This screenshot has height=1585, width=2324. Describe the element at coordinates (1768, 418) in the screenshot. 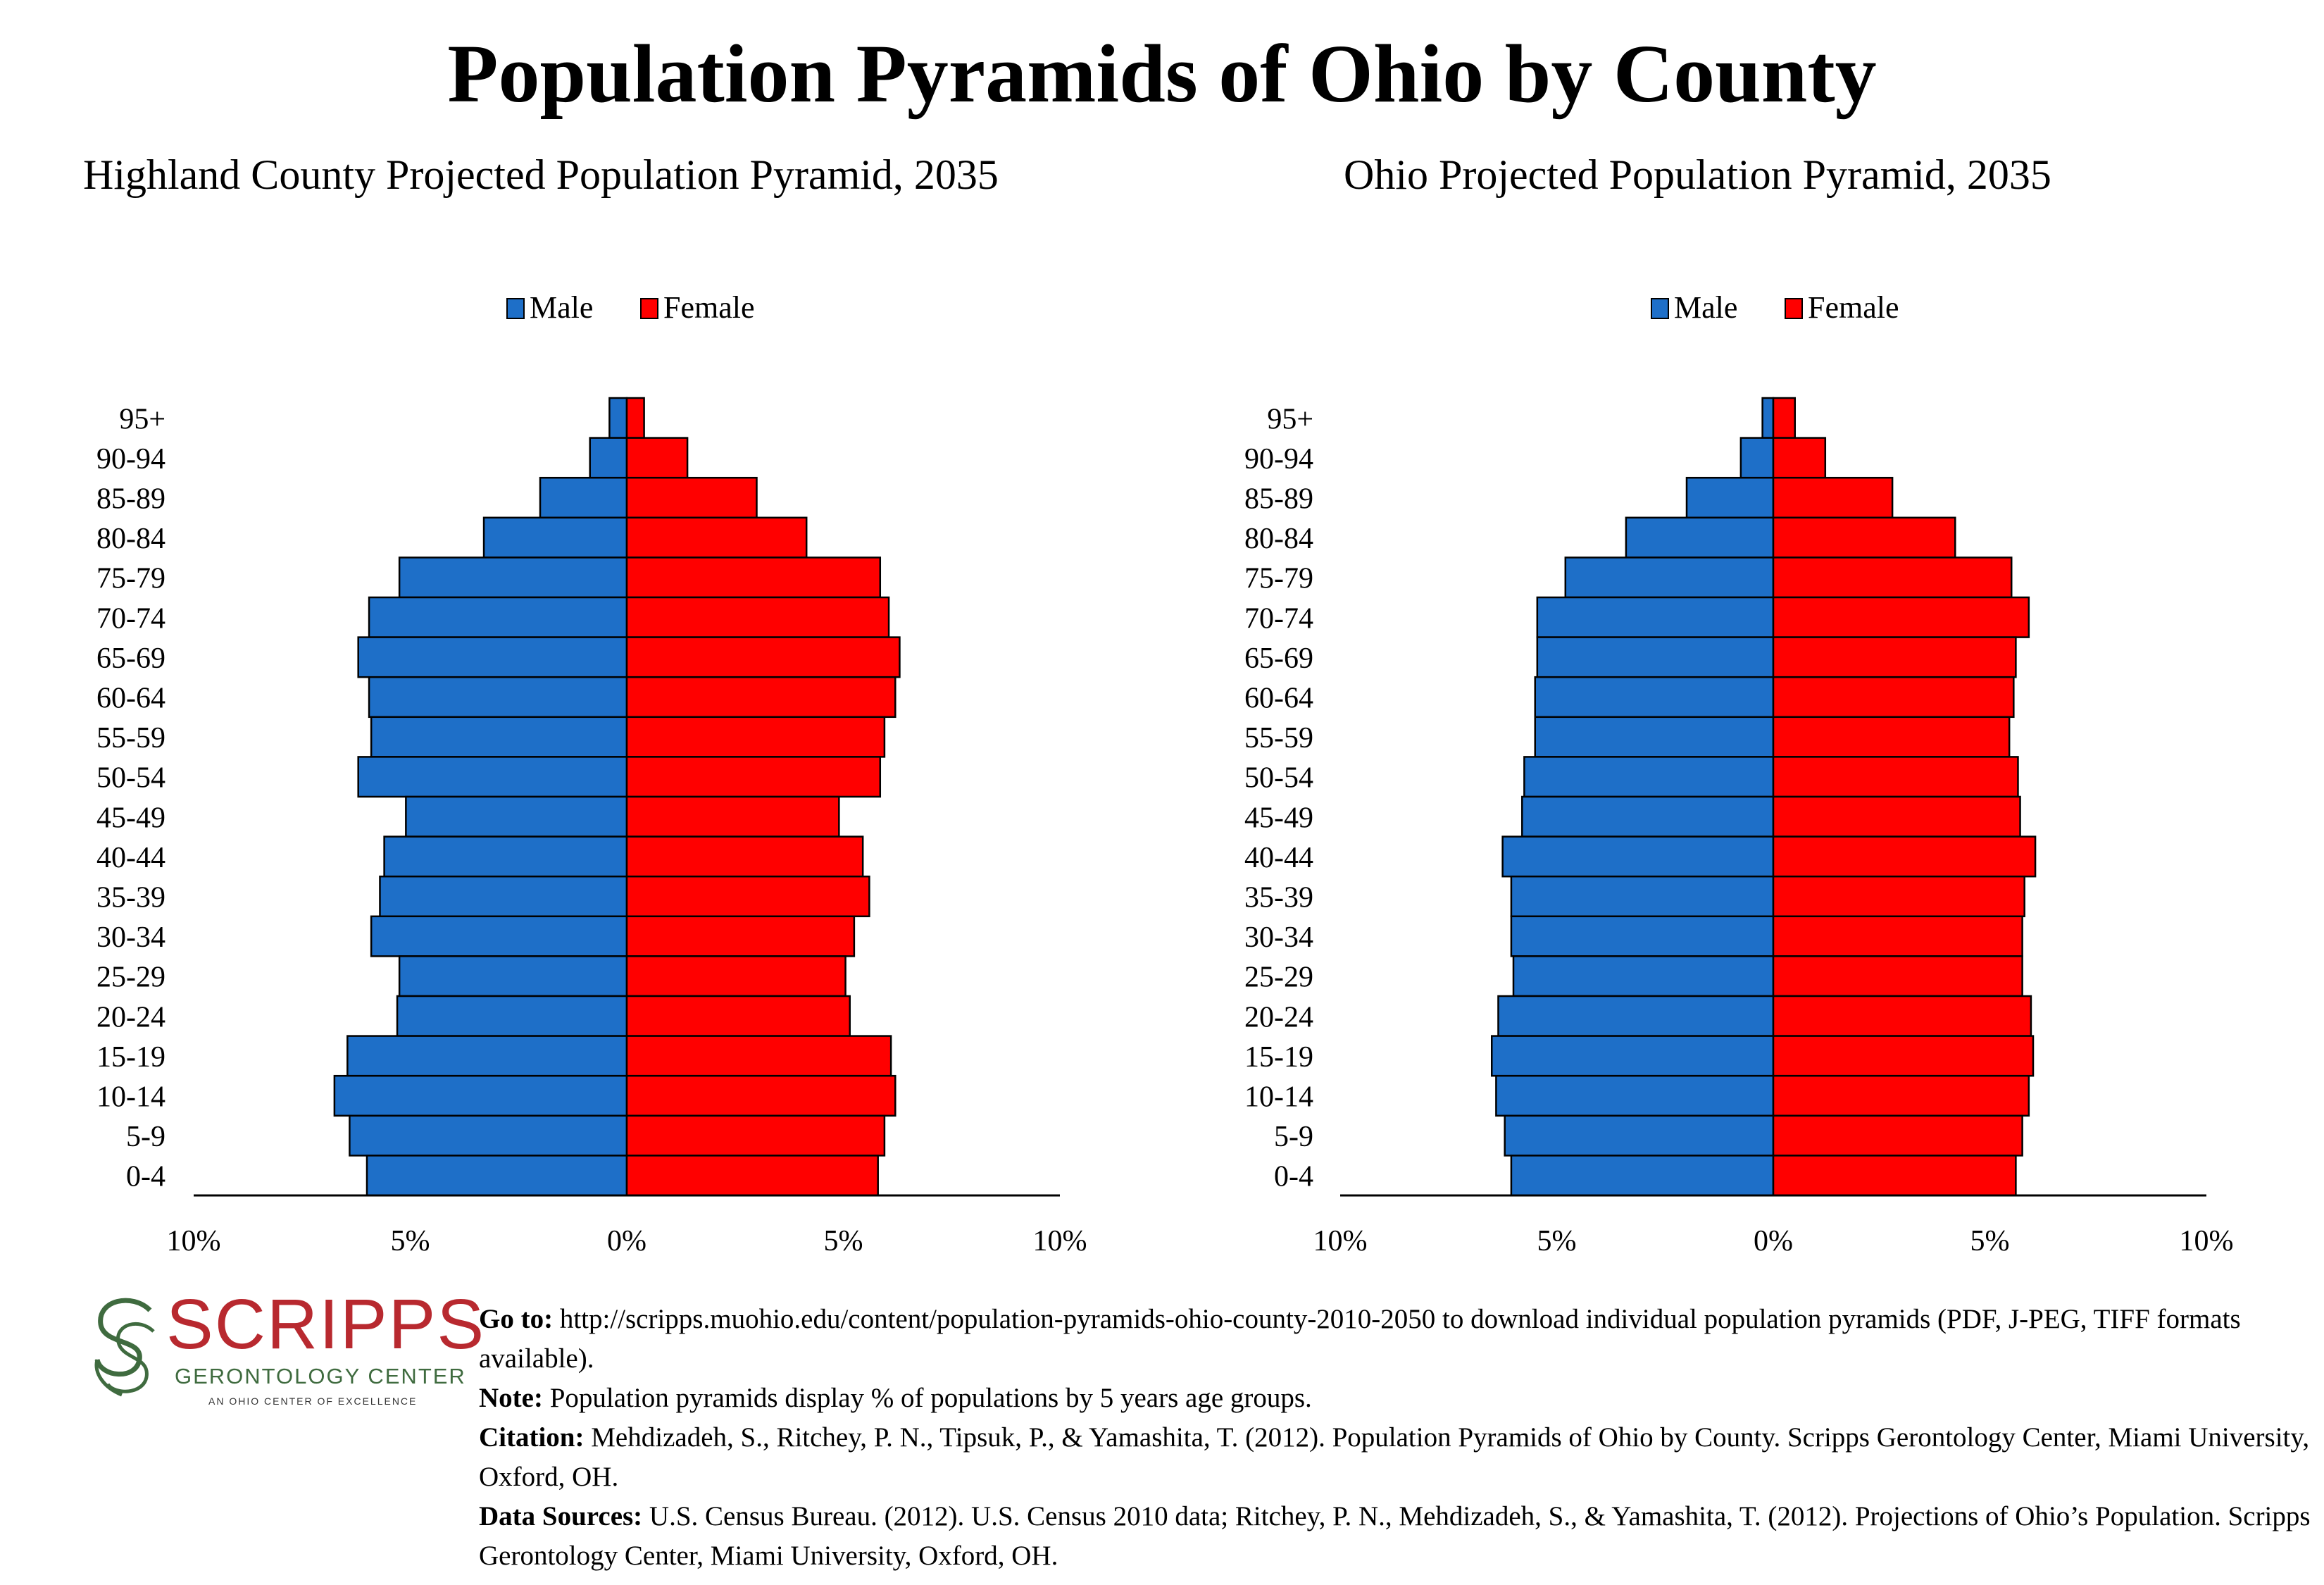

I see `bar-male-95+` at that location.